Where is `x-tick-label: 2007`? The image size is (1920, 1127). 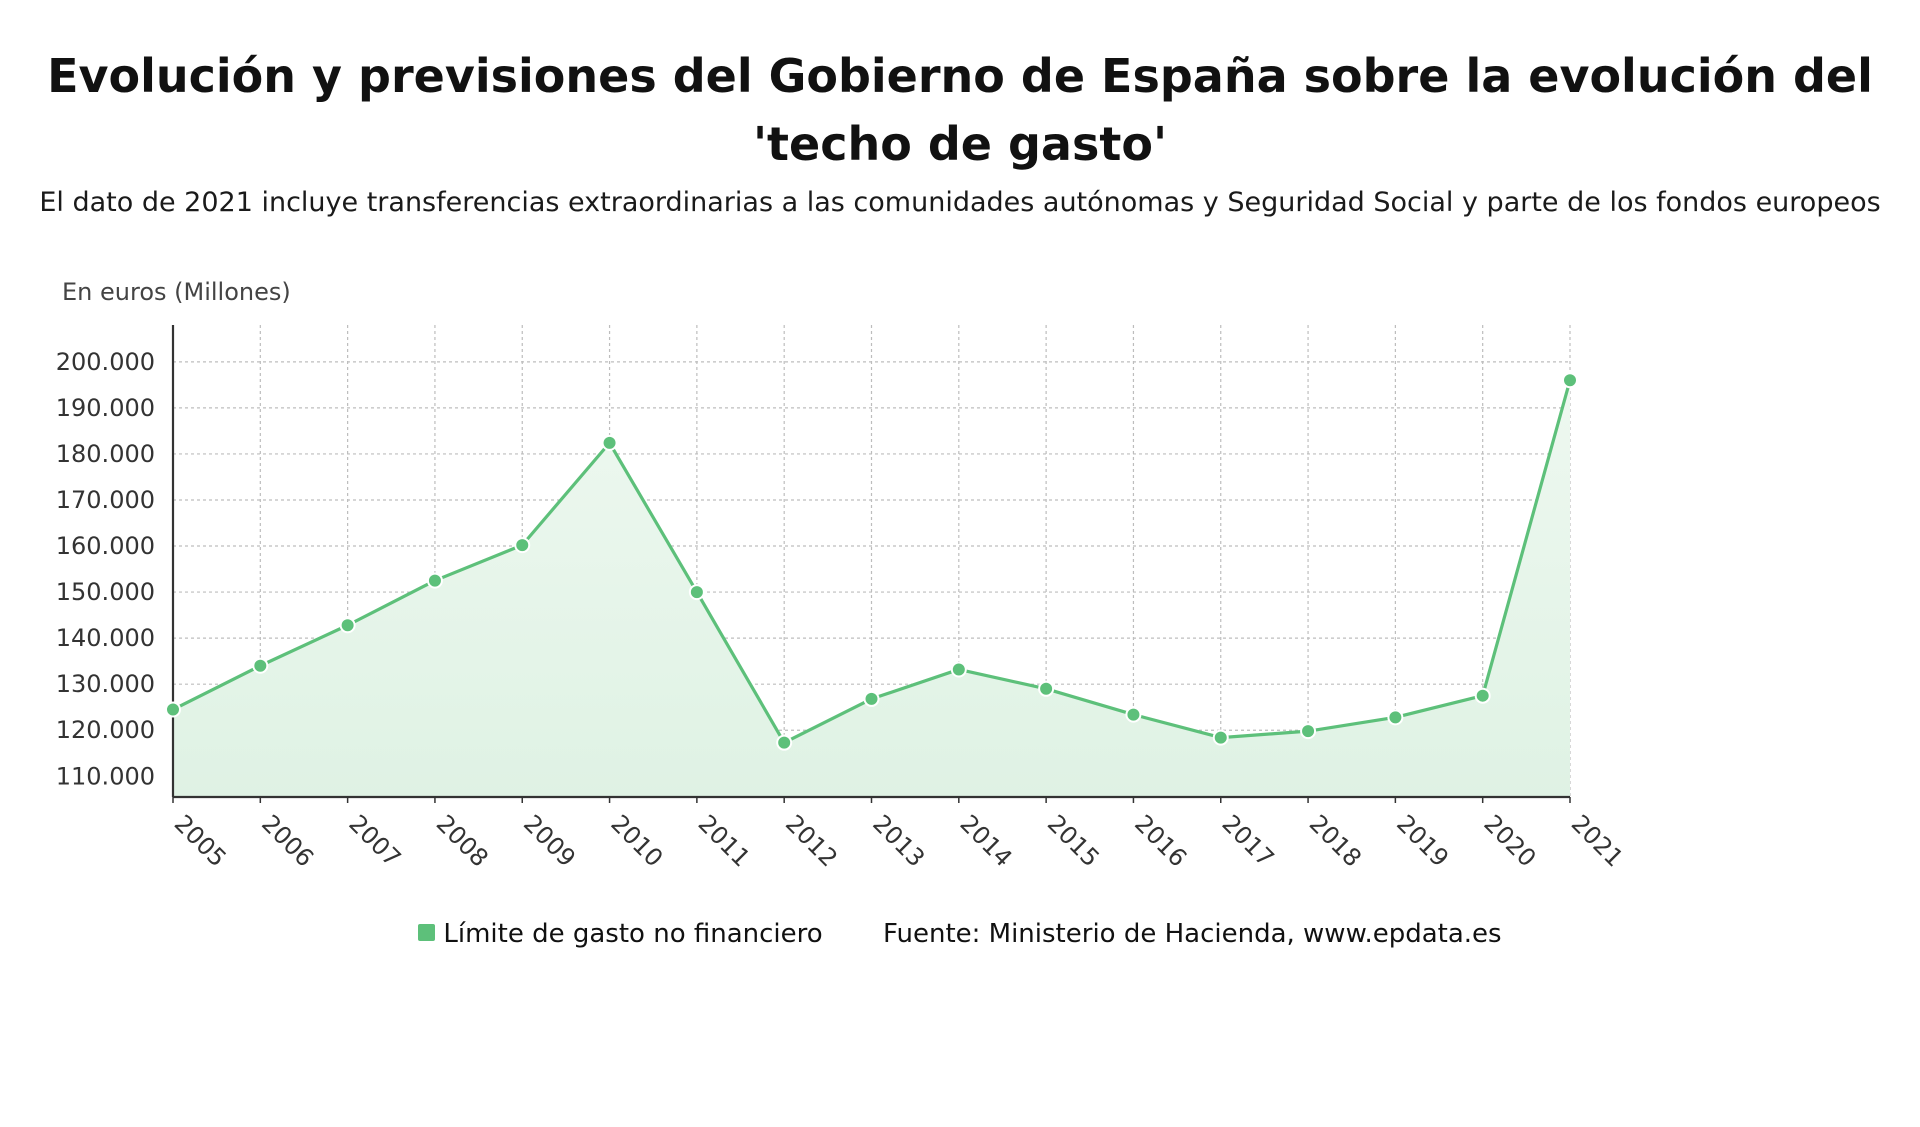
x-tick-label: 2007 is located at coordinates (374, 840).